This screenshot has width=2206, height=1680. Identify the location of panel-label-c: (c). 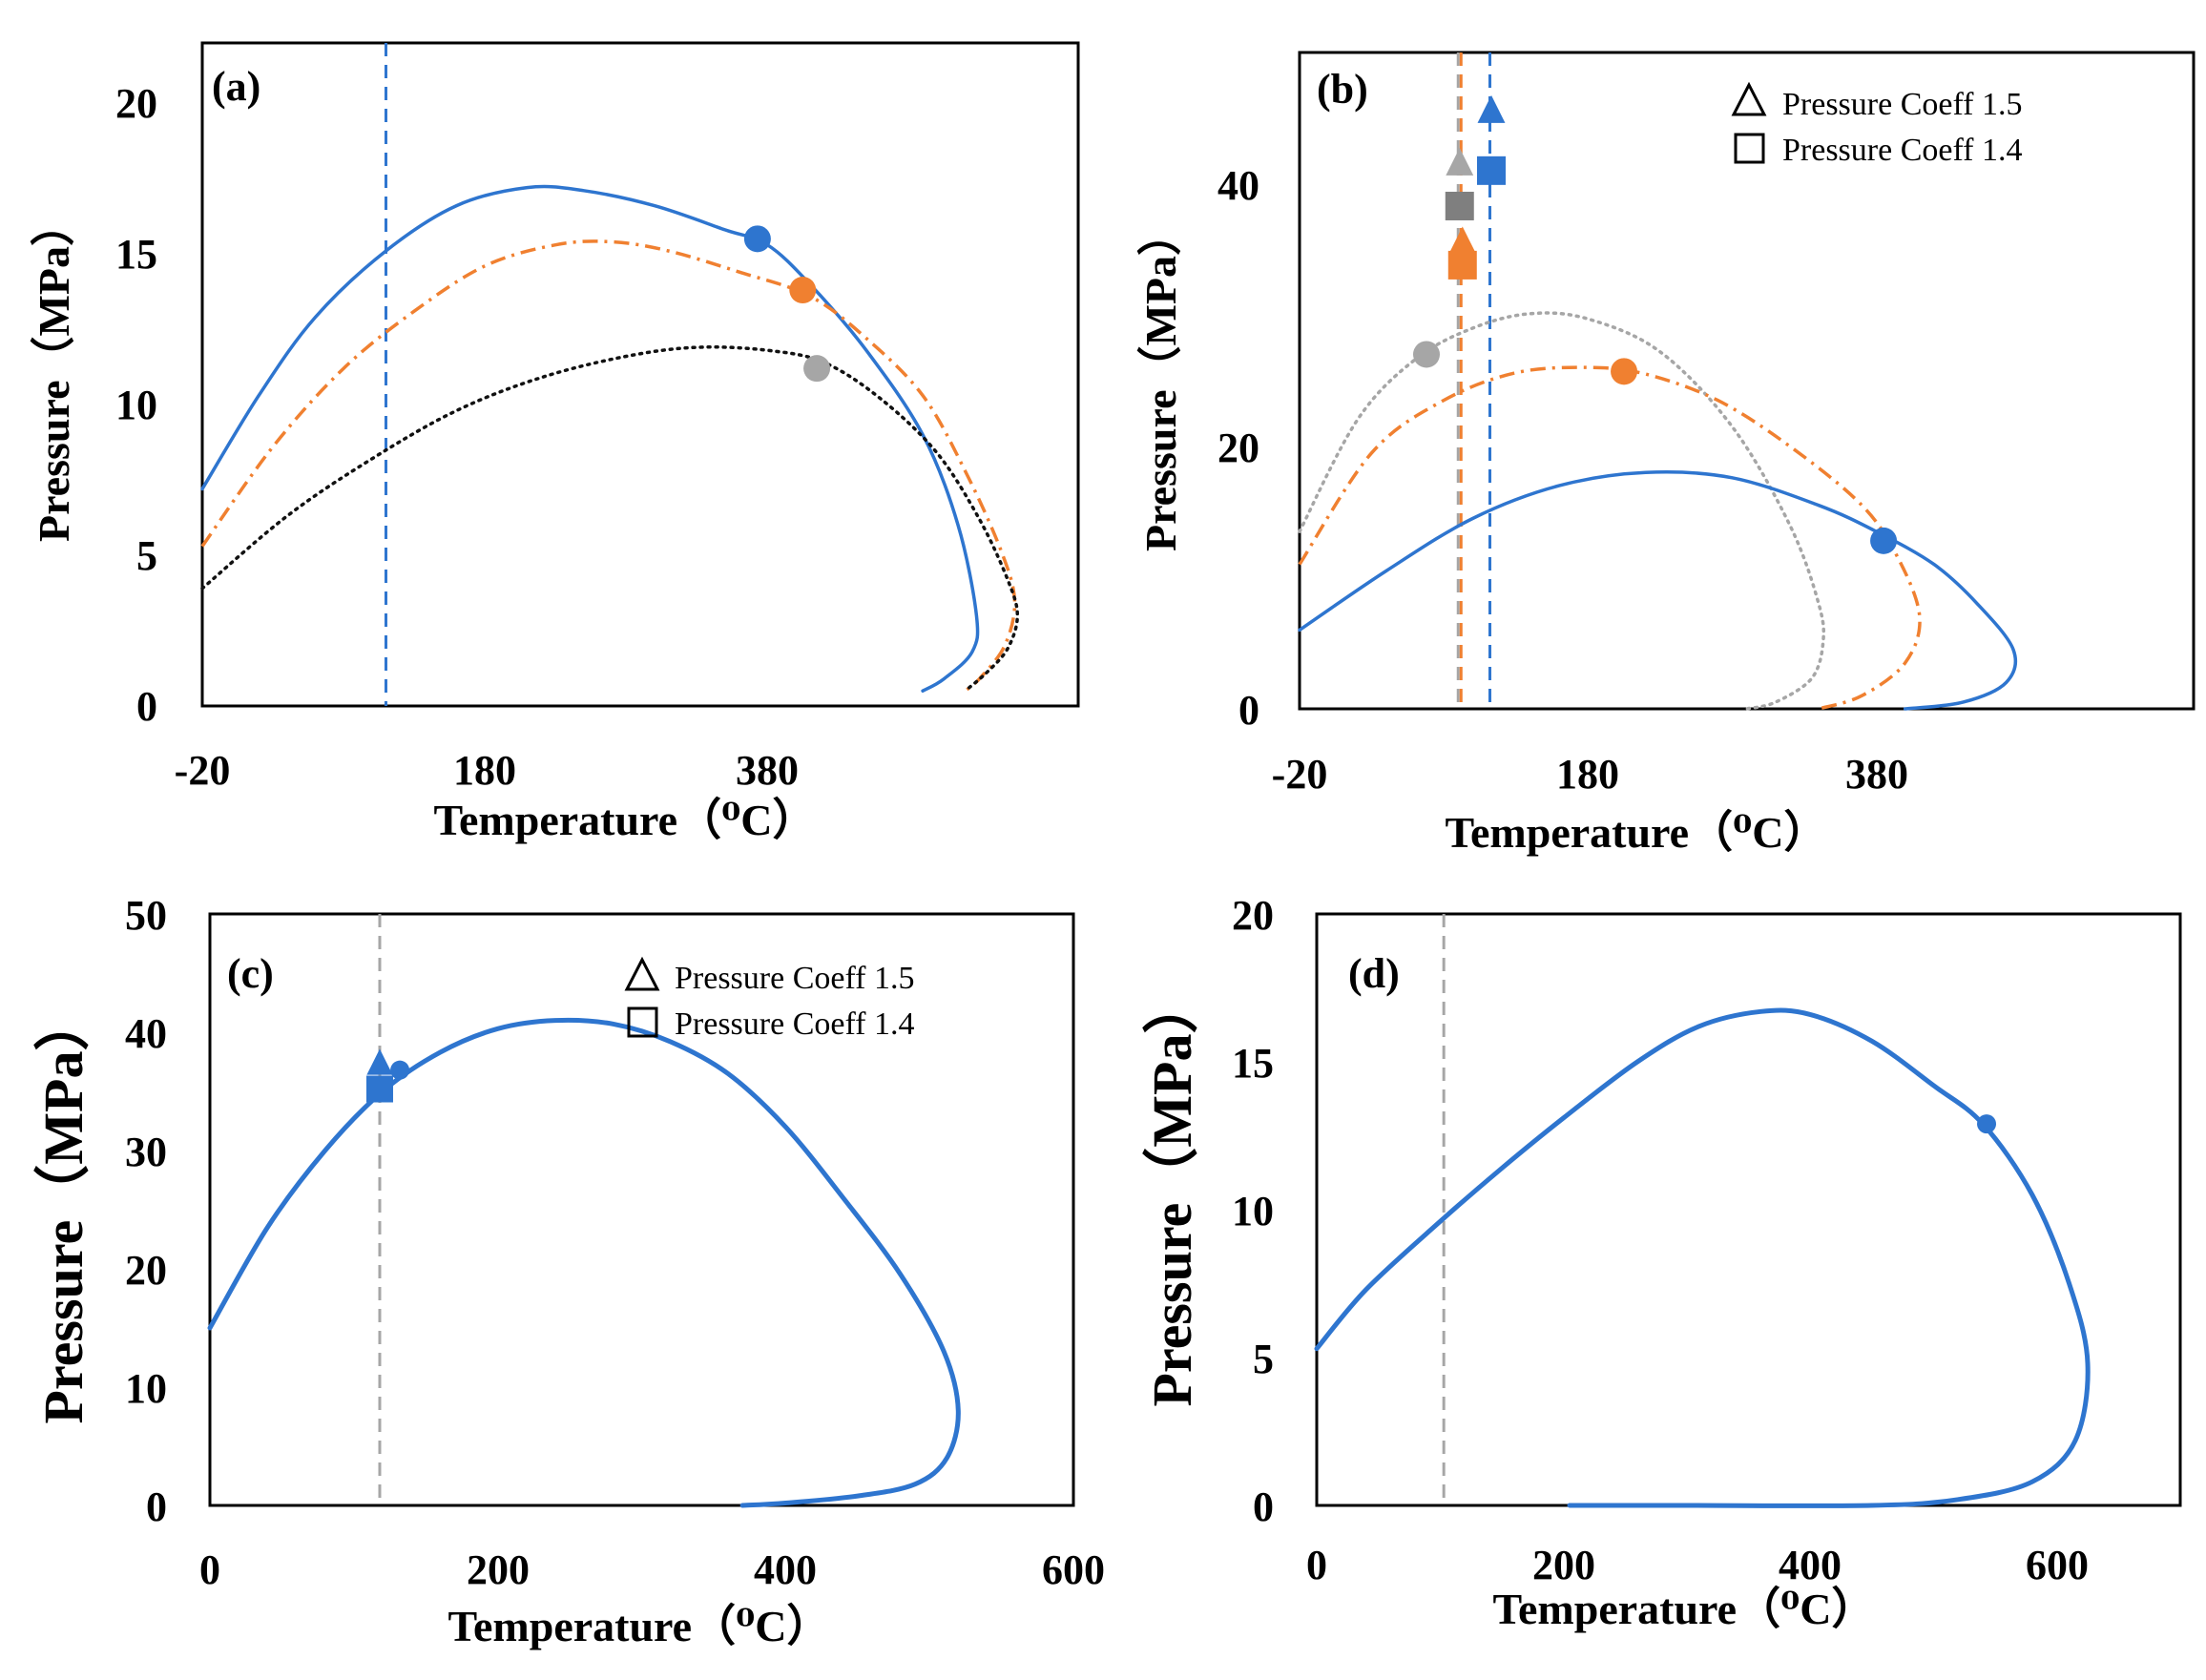
(250, 973).